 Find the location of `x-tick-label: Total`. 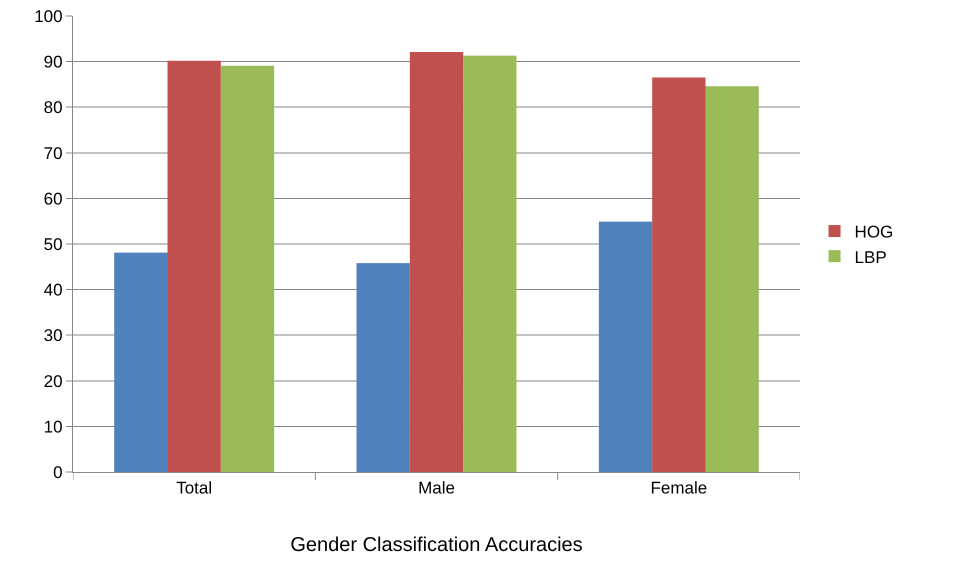

x-tick-label: Total is located at coordinates (194, 488).